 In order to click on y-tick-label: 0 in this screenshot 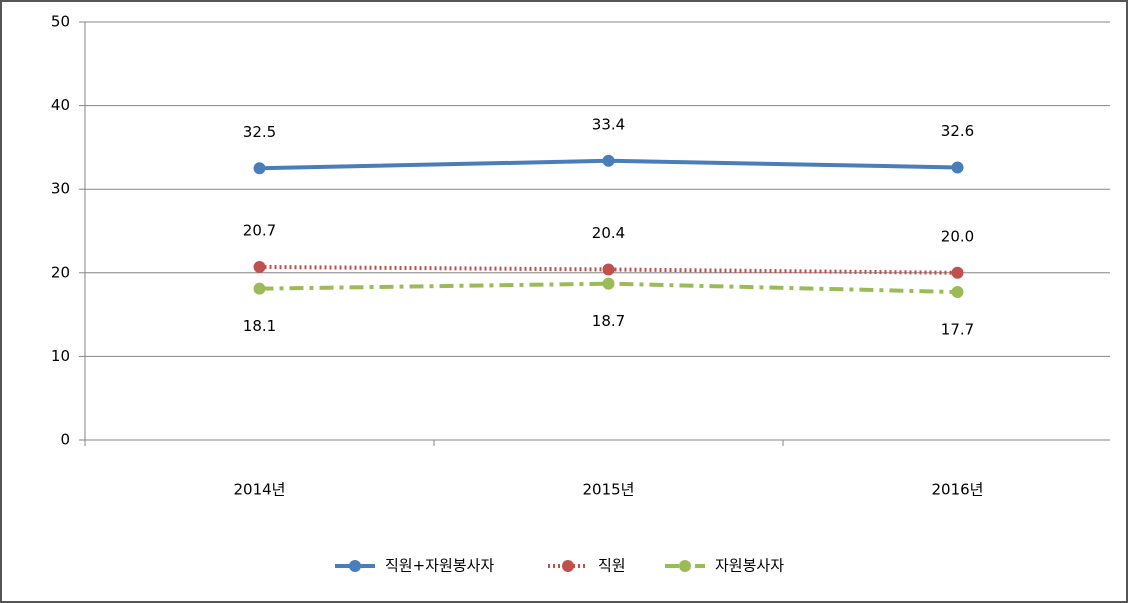, I will do `click(65, 440)`.